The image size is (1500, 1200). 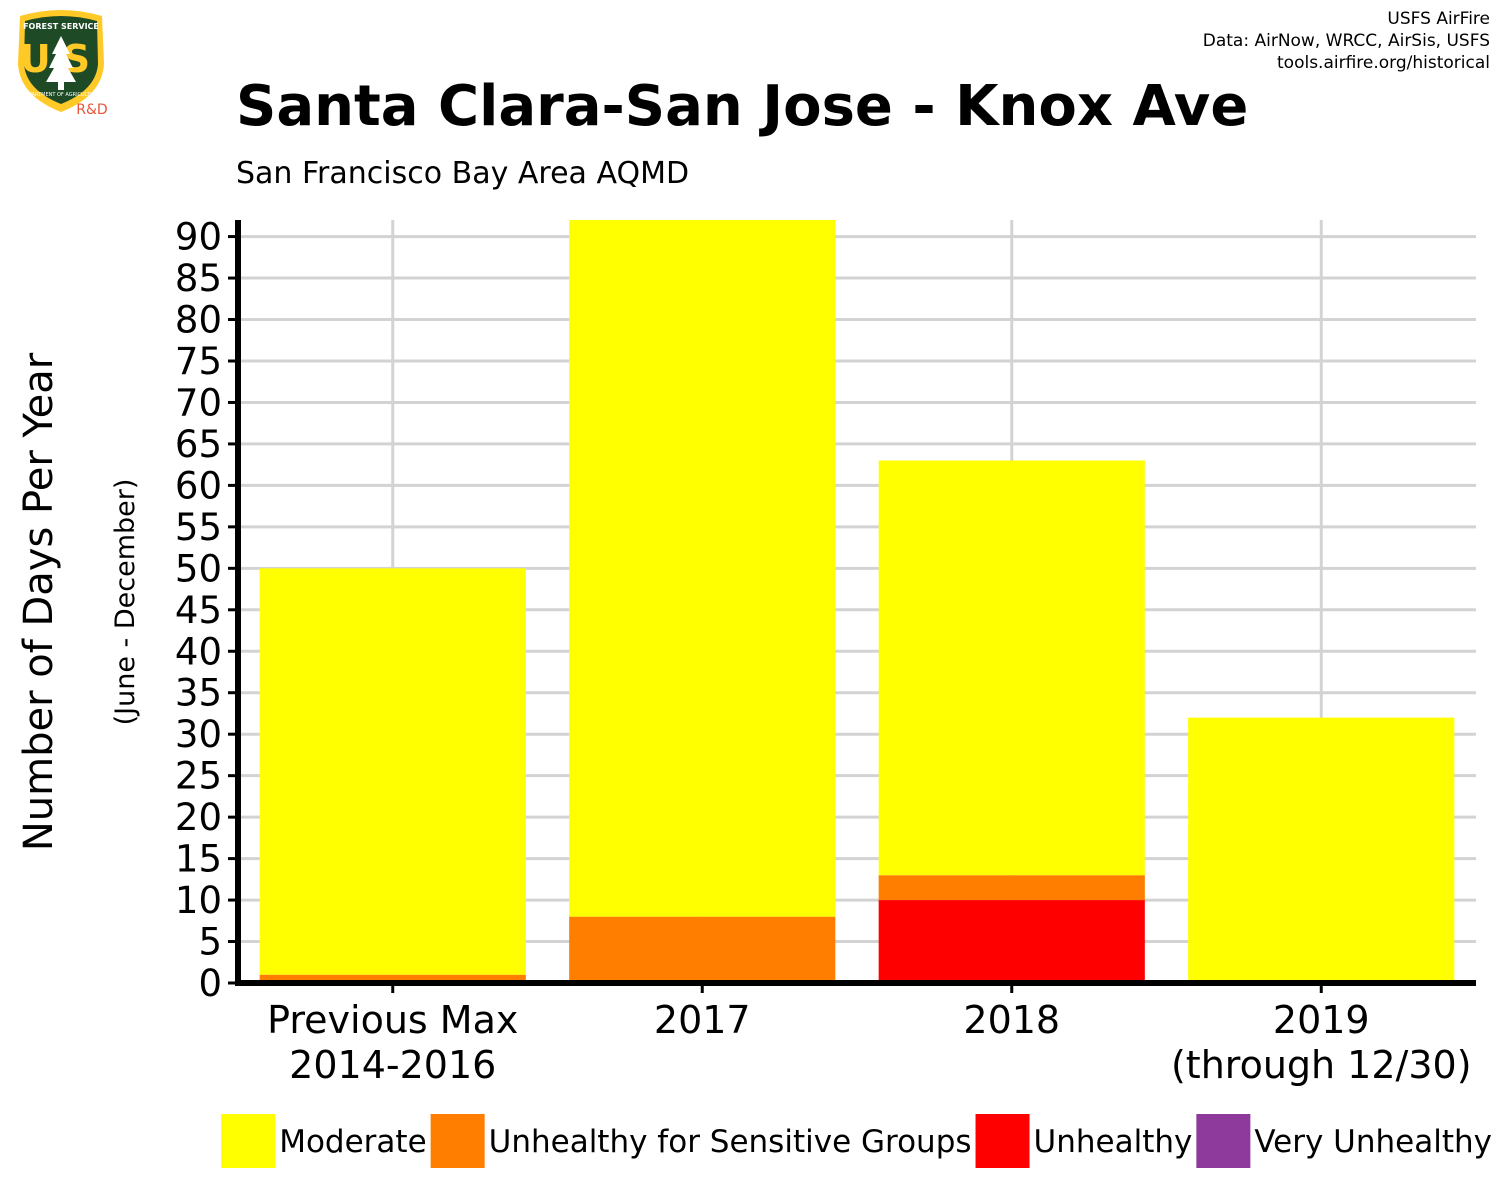 What do you see at coordinates (702, 1020) in the screenshot?
I see `x-tick-label: 2017` at bounding box center [702, 1020].